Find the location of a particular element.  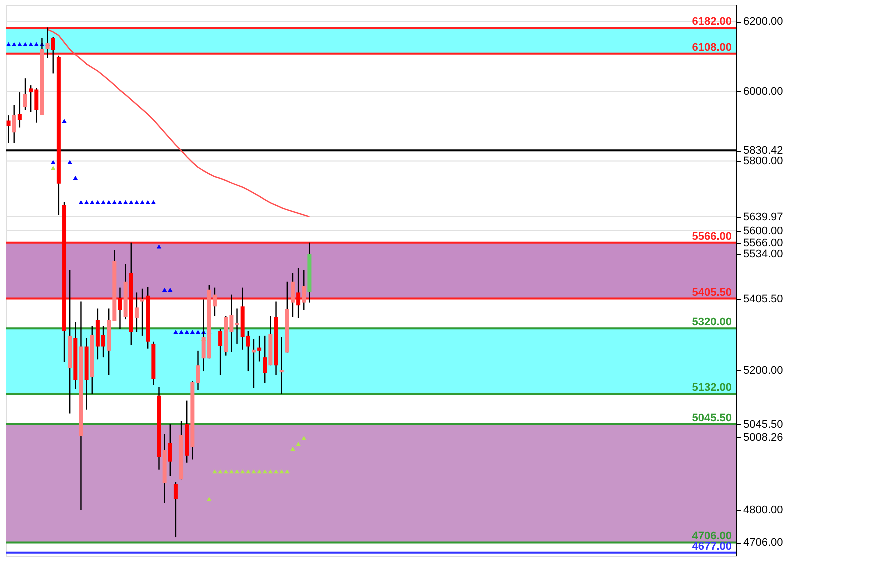

y-tick-label: 5600.00 is located at coordinates (764, 231).